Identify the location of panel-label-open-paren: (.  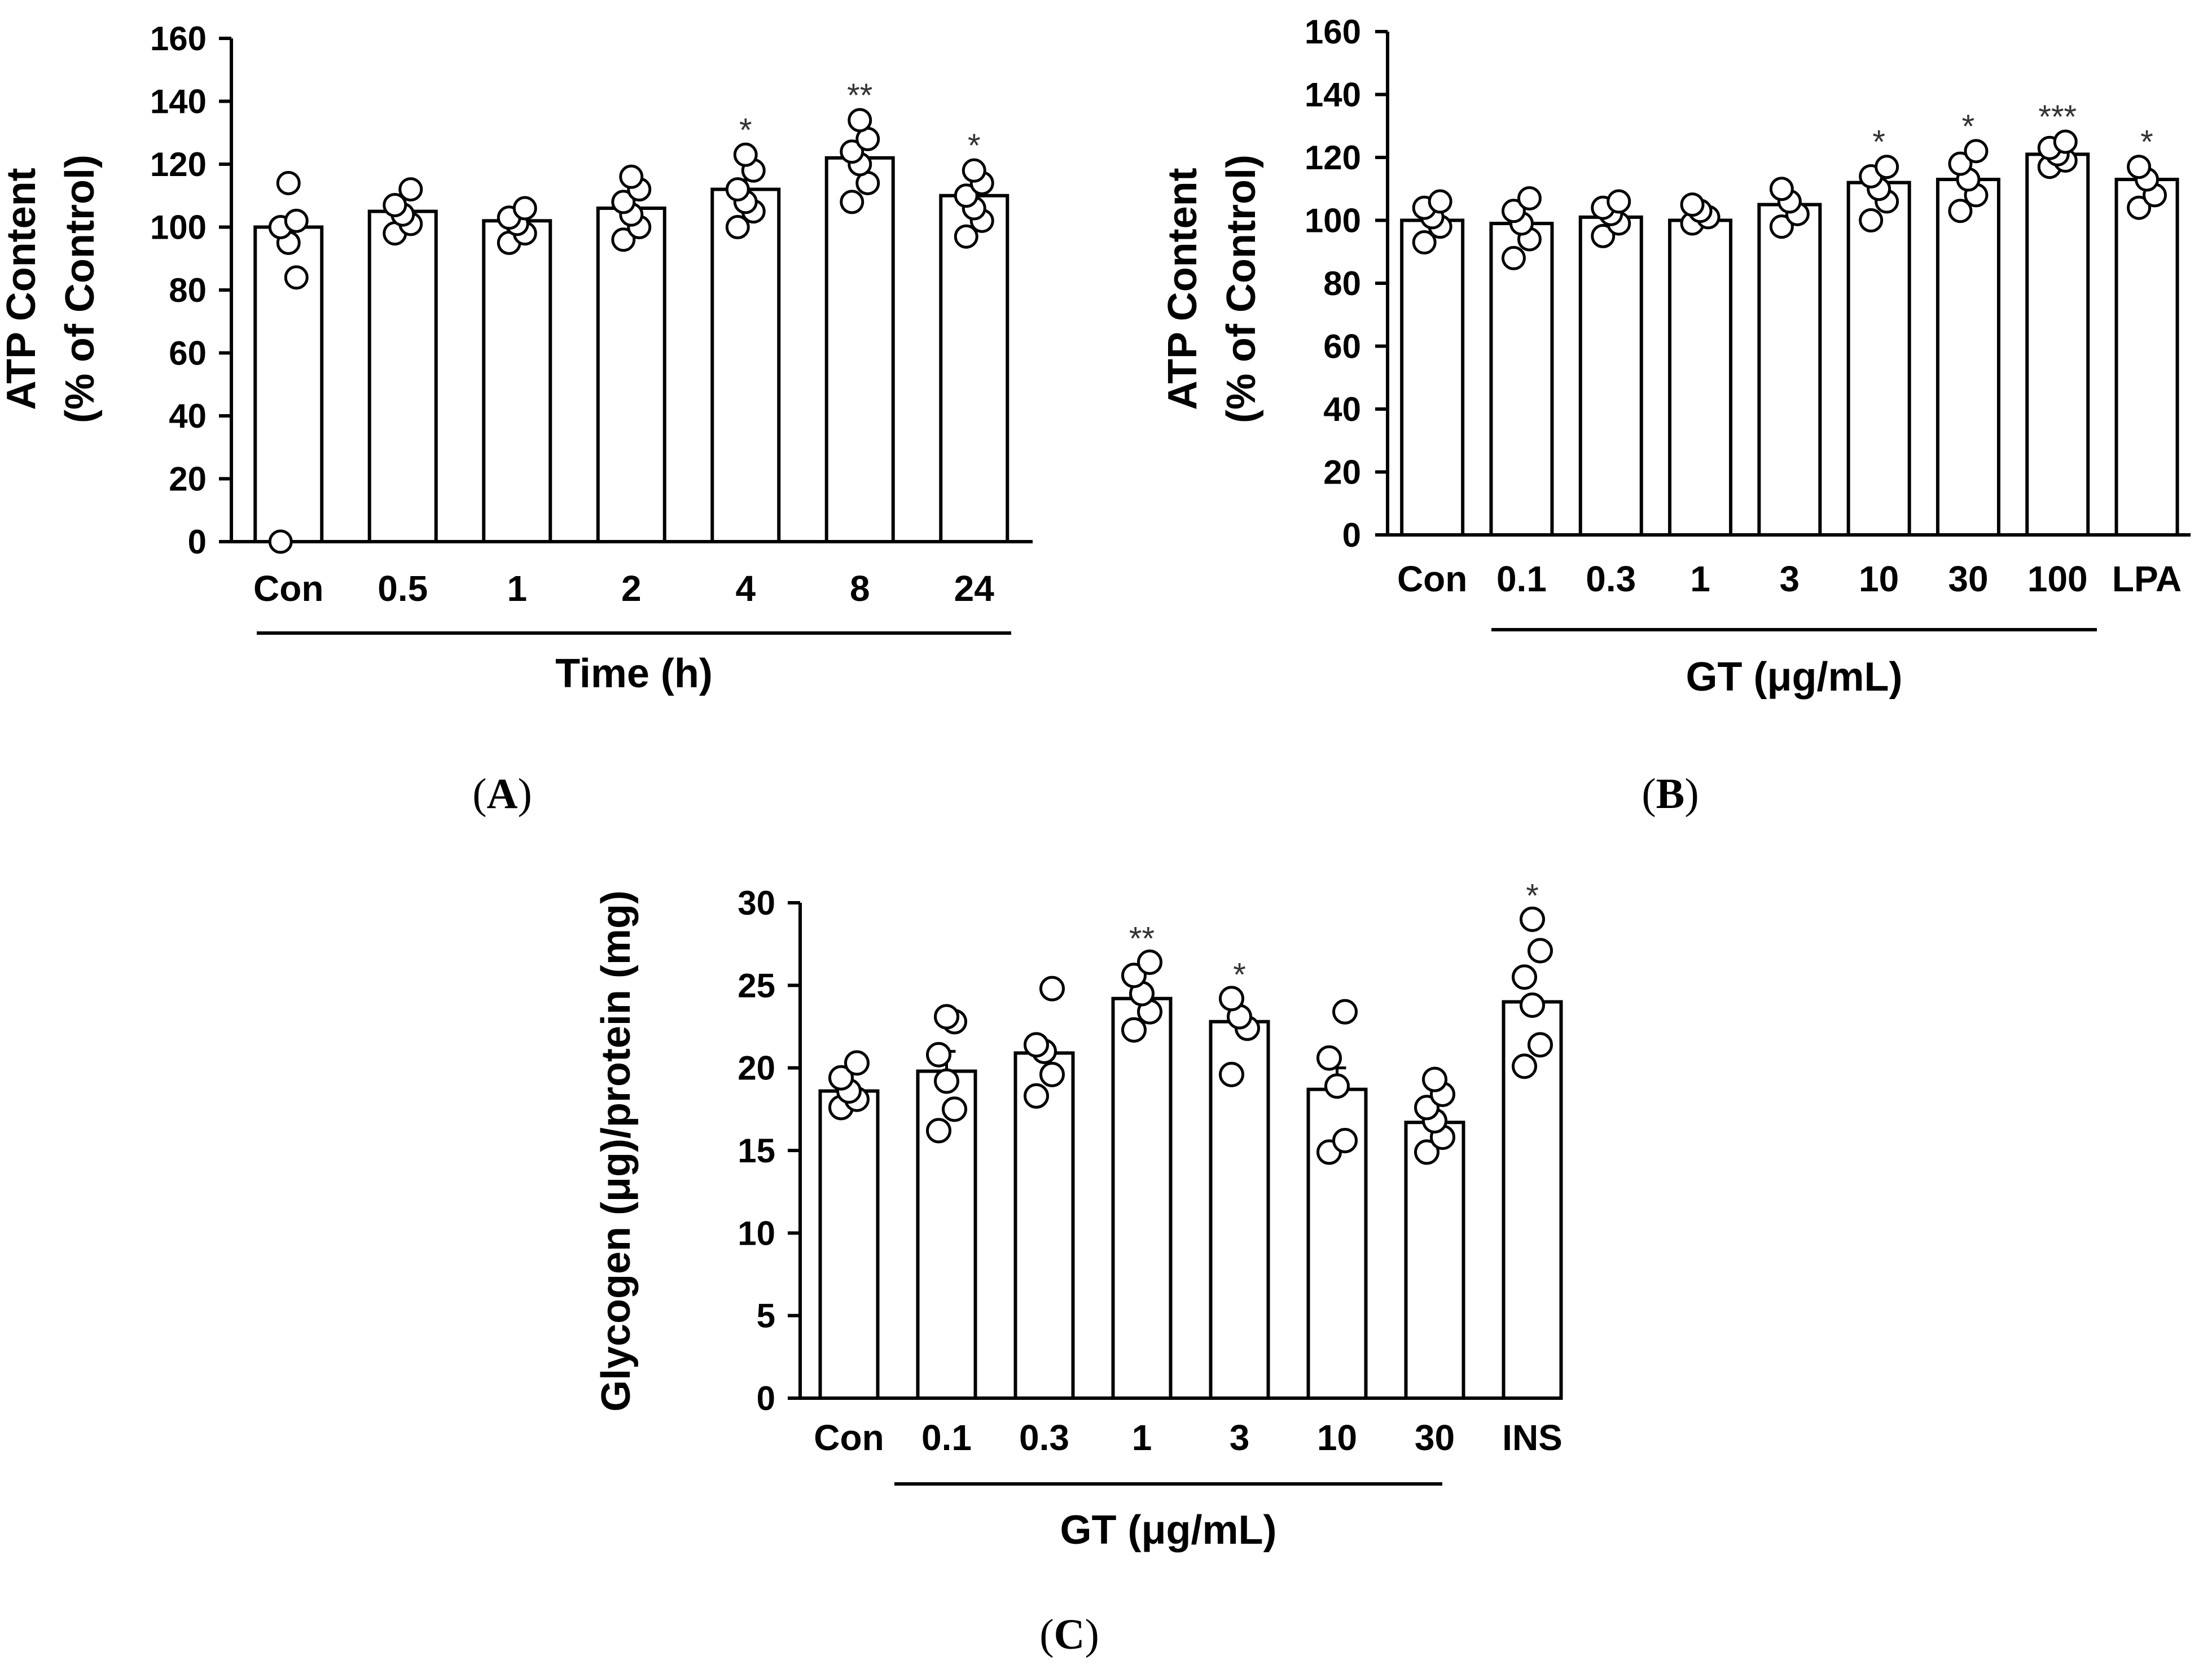
(1649, 794).